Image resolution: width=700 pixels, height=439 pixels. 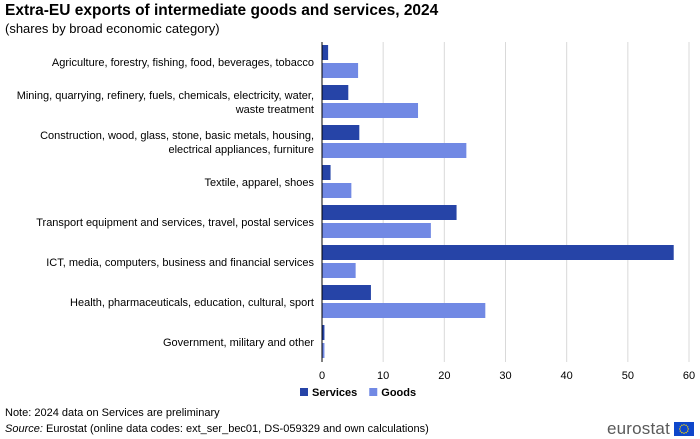 What do you see at coordinates (241, 150) in the screenshot?
I see `category-label-2-1: electrical appliances, furniture` at bounding box center [241, 150].